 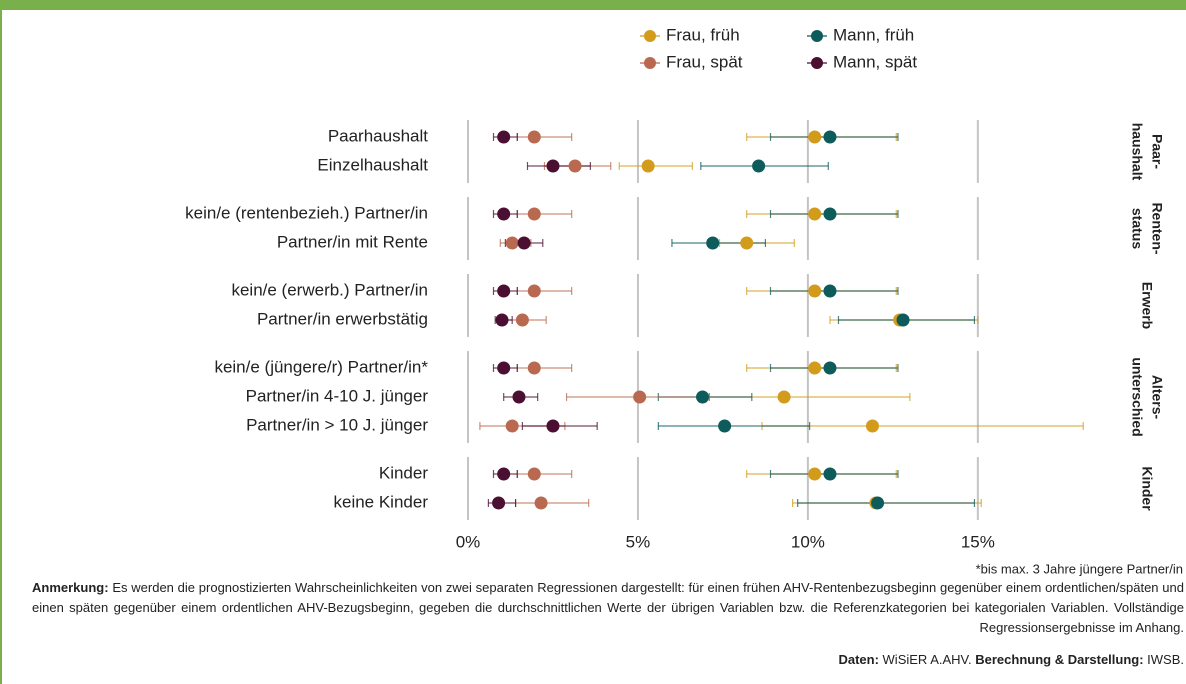 What do you see at coordinates (875, 61) in the screenshot?
I see `legend-label: Mann, spät` at bounding box center [875, 61].